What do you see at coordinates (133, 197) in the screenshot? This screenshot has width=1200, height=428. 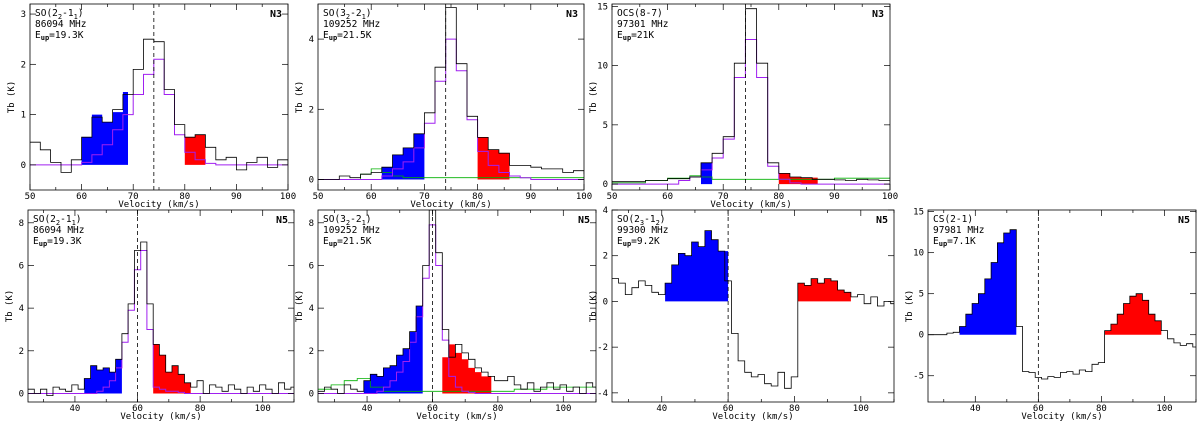 I see `x-tick-label: 70` at bounding box center [133, 197].